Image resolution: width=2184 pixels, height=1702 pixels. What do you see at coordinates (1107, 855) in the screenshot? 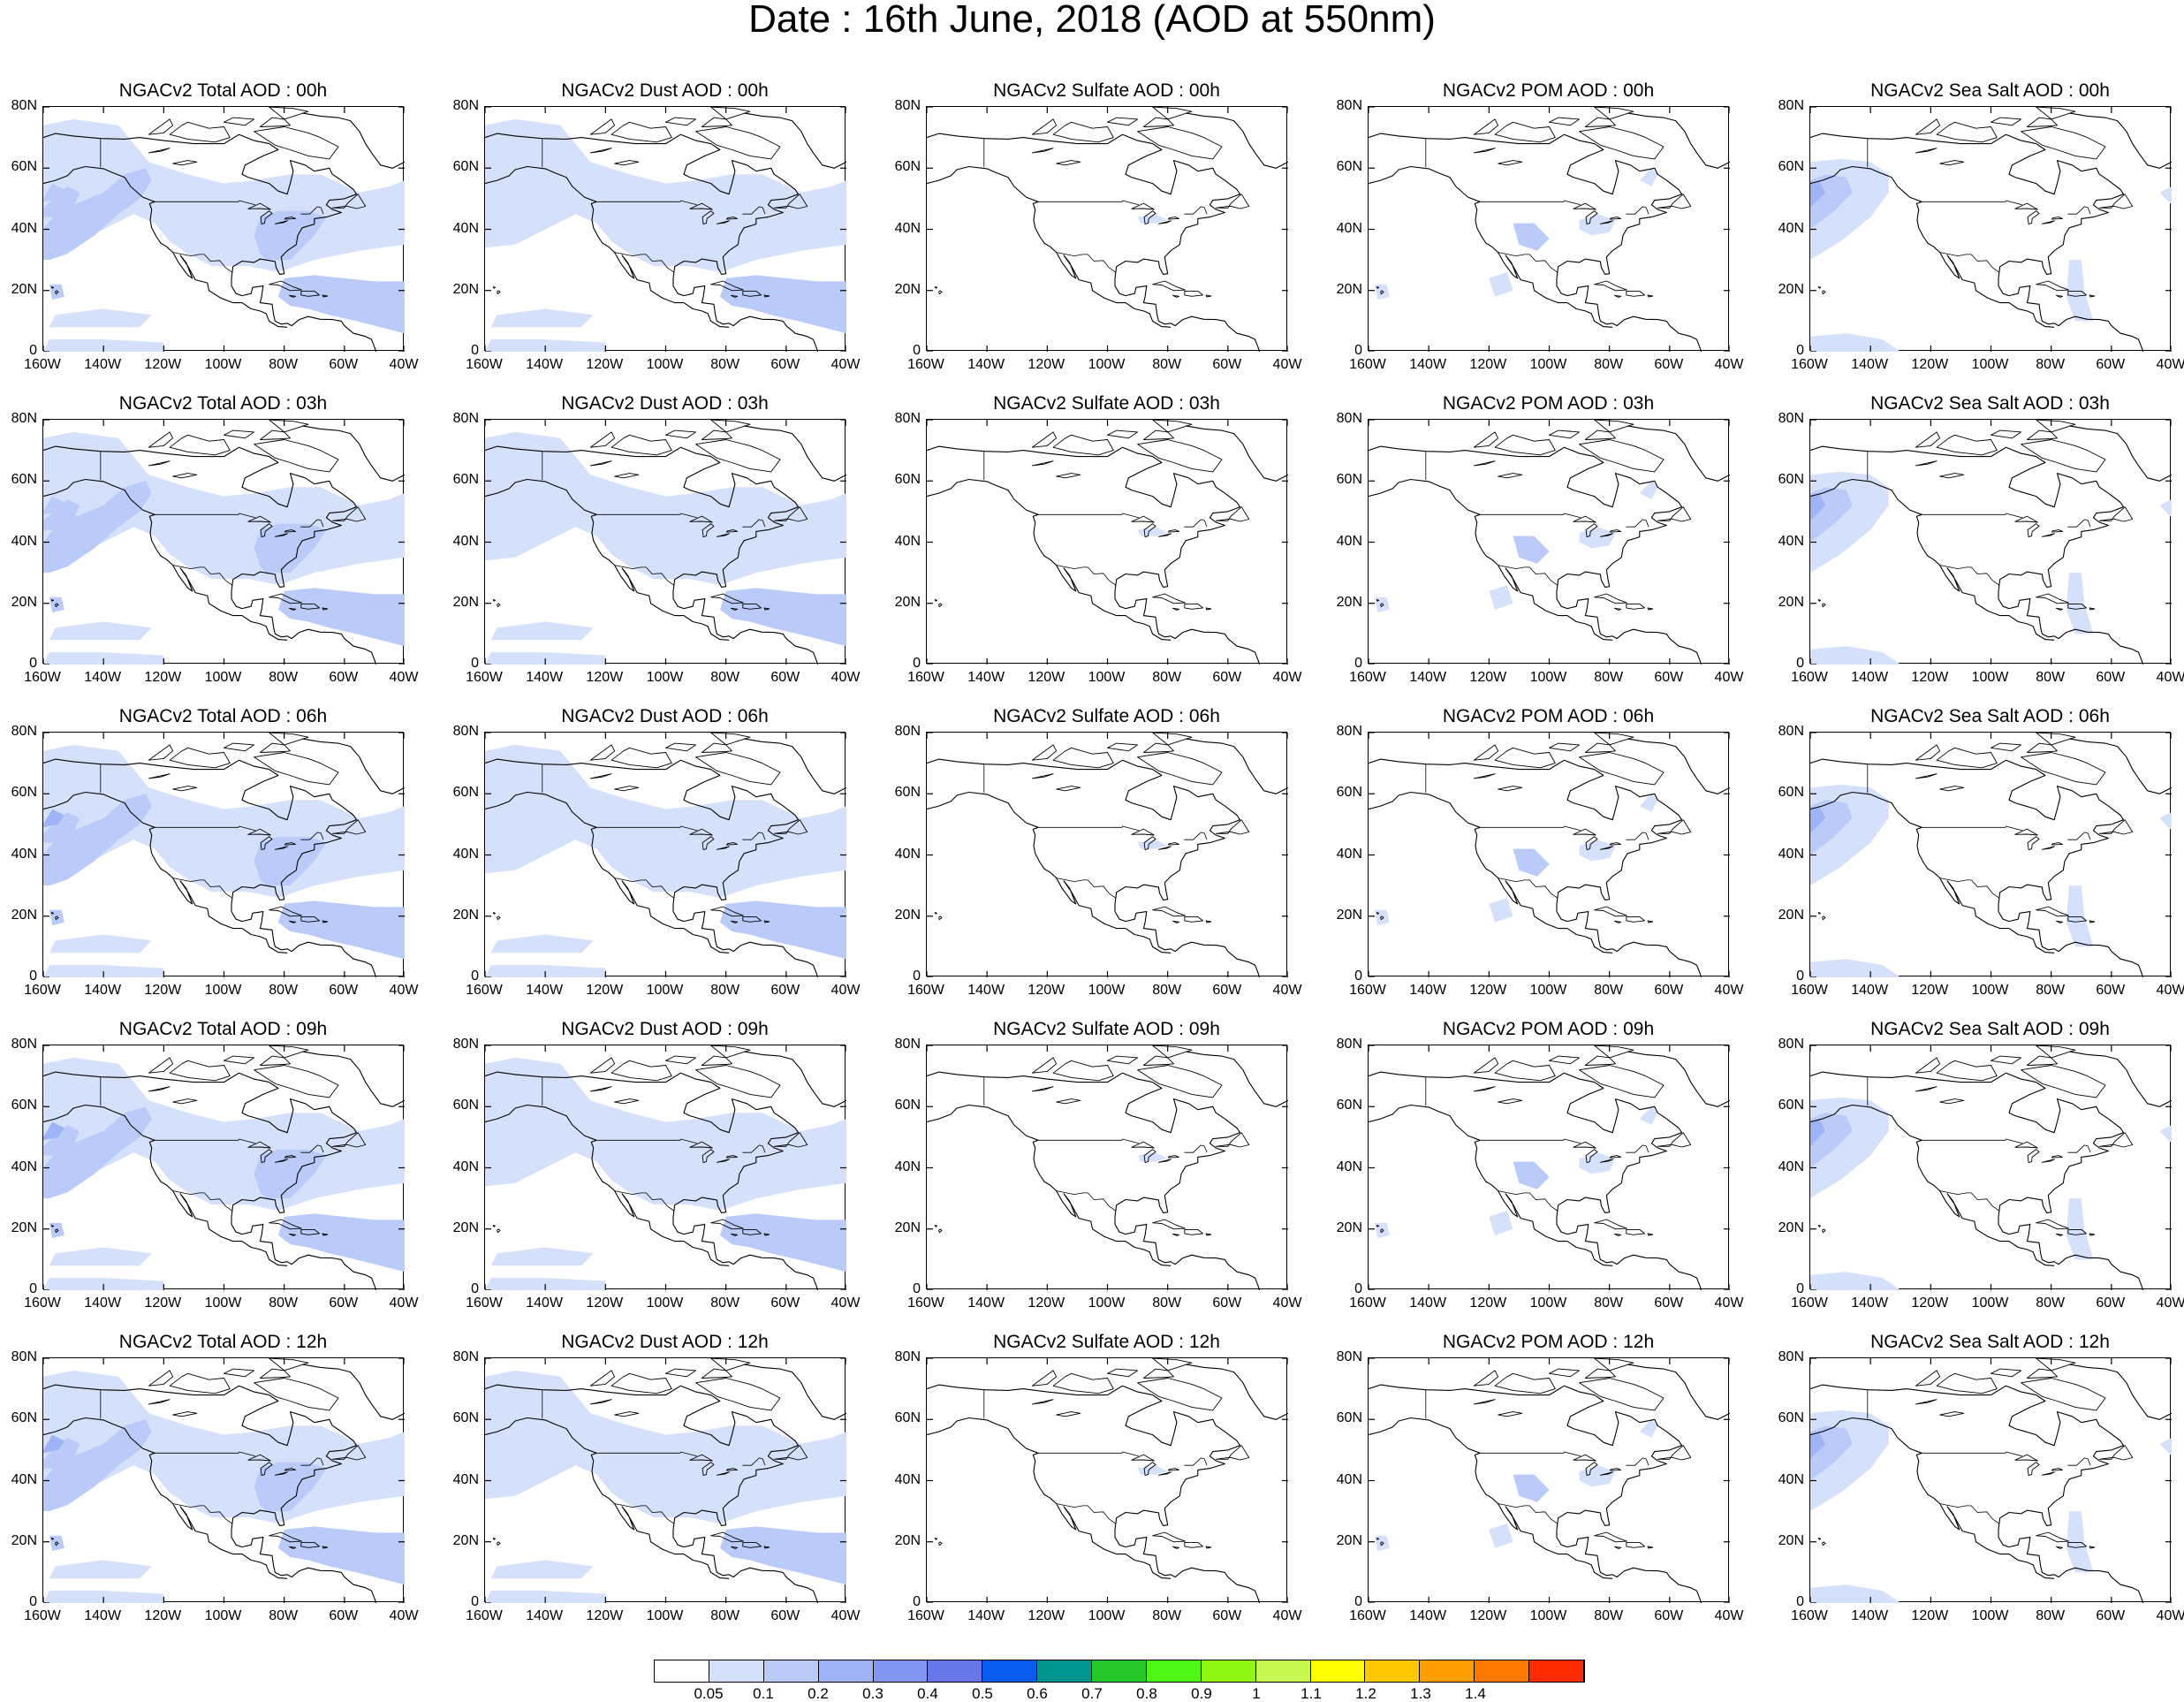
I see `map-svg` at bounding box center [1107, 855].